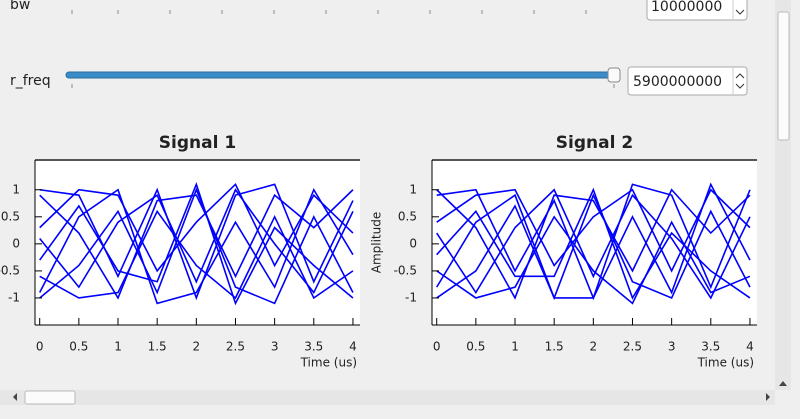  Describe the element at coordinates (686, 7) in the screenshot. I see `spinbox-value: 10000000` at that location.